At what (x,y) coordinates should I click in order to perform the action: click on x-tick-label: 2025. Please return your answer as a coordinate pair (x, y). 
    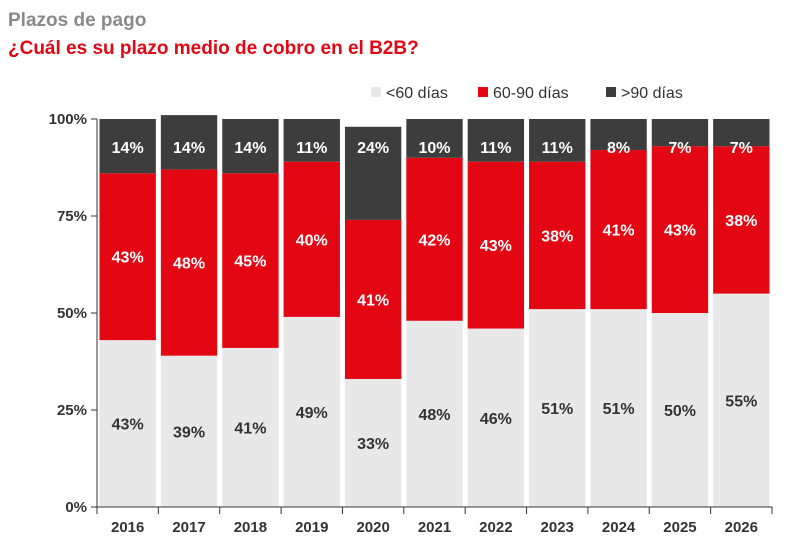
    Looking at the image, I should click on (679, 527).